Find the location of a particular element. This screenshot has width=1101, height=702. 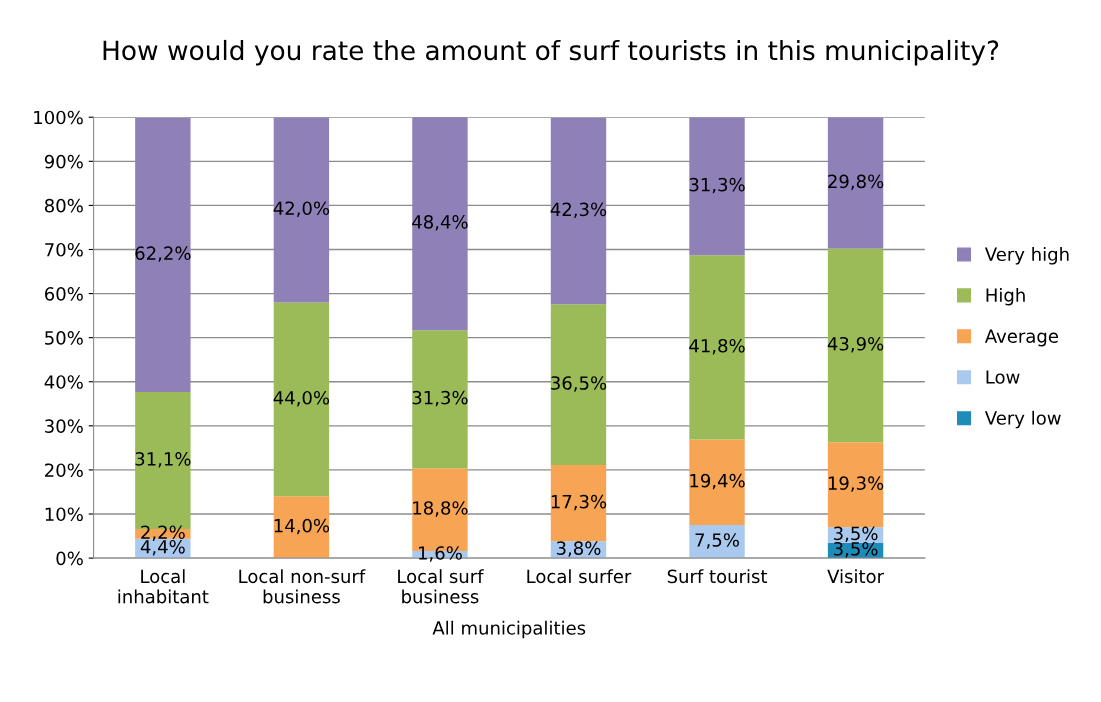

y-tick-label: 80% is located at coordinates (63, 205).